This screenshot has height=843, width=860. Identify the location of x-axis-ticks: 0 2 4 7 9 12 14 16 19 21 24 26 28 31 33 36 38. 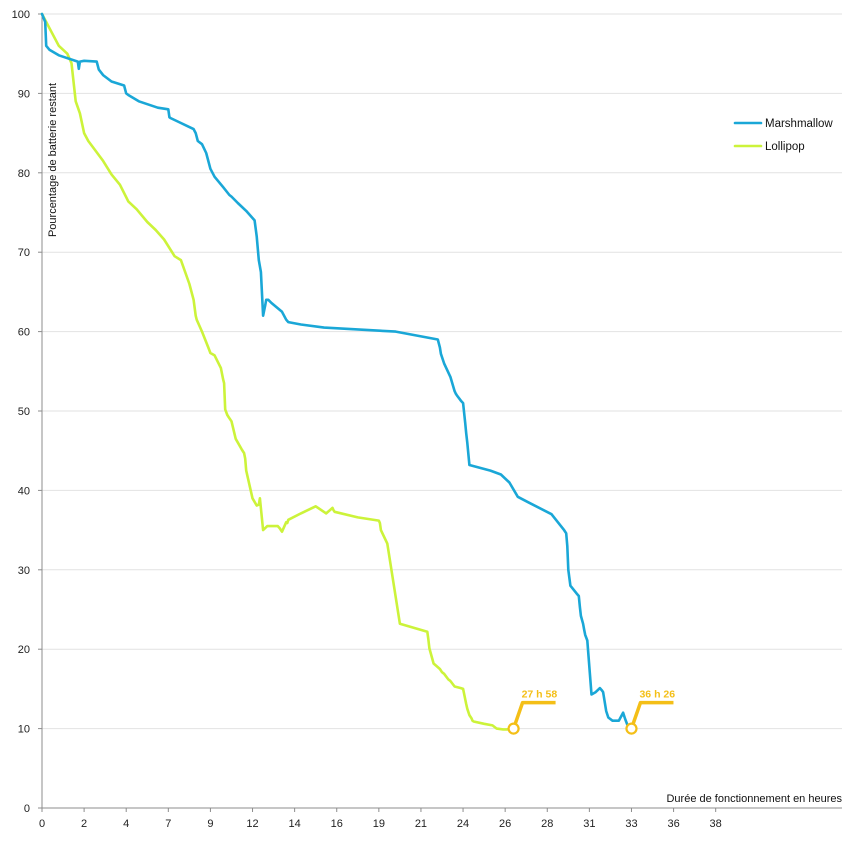
(380, 819).